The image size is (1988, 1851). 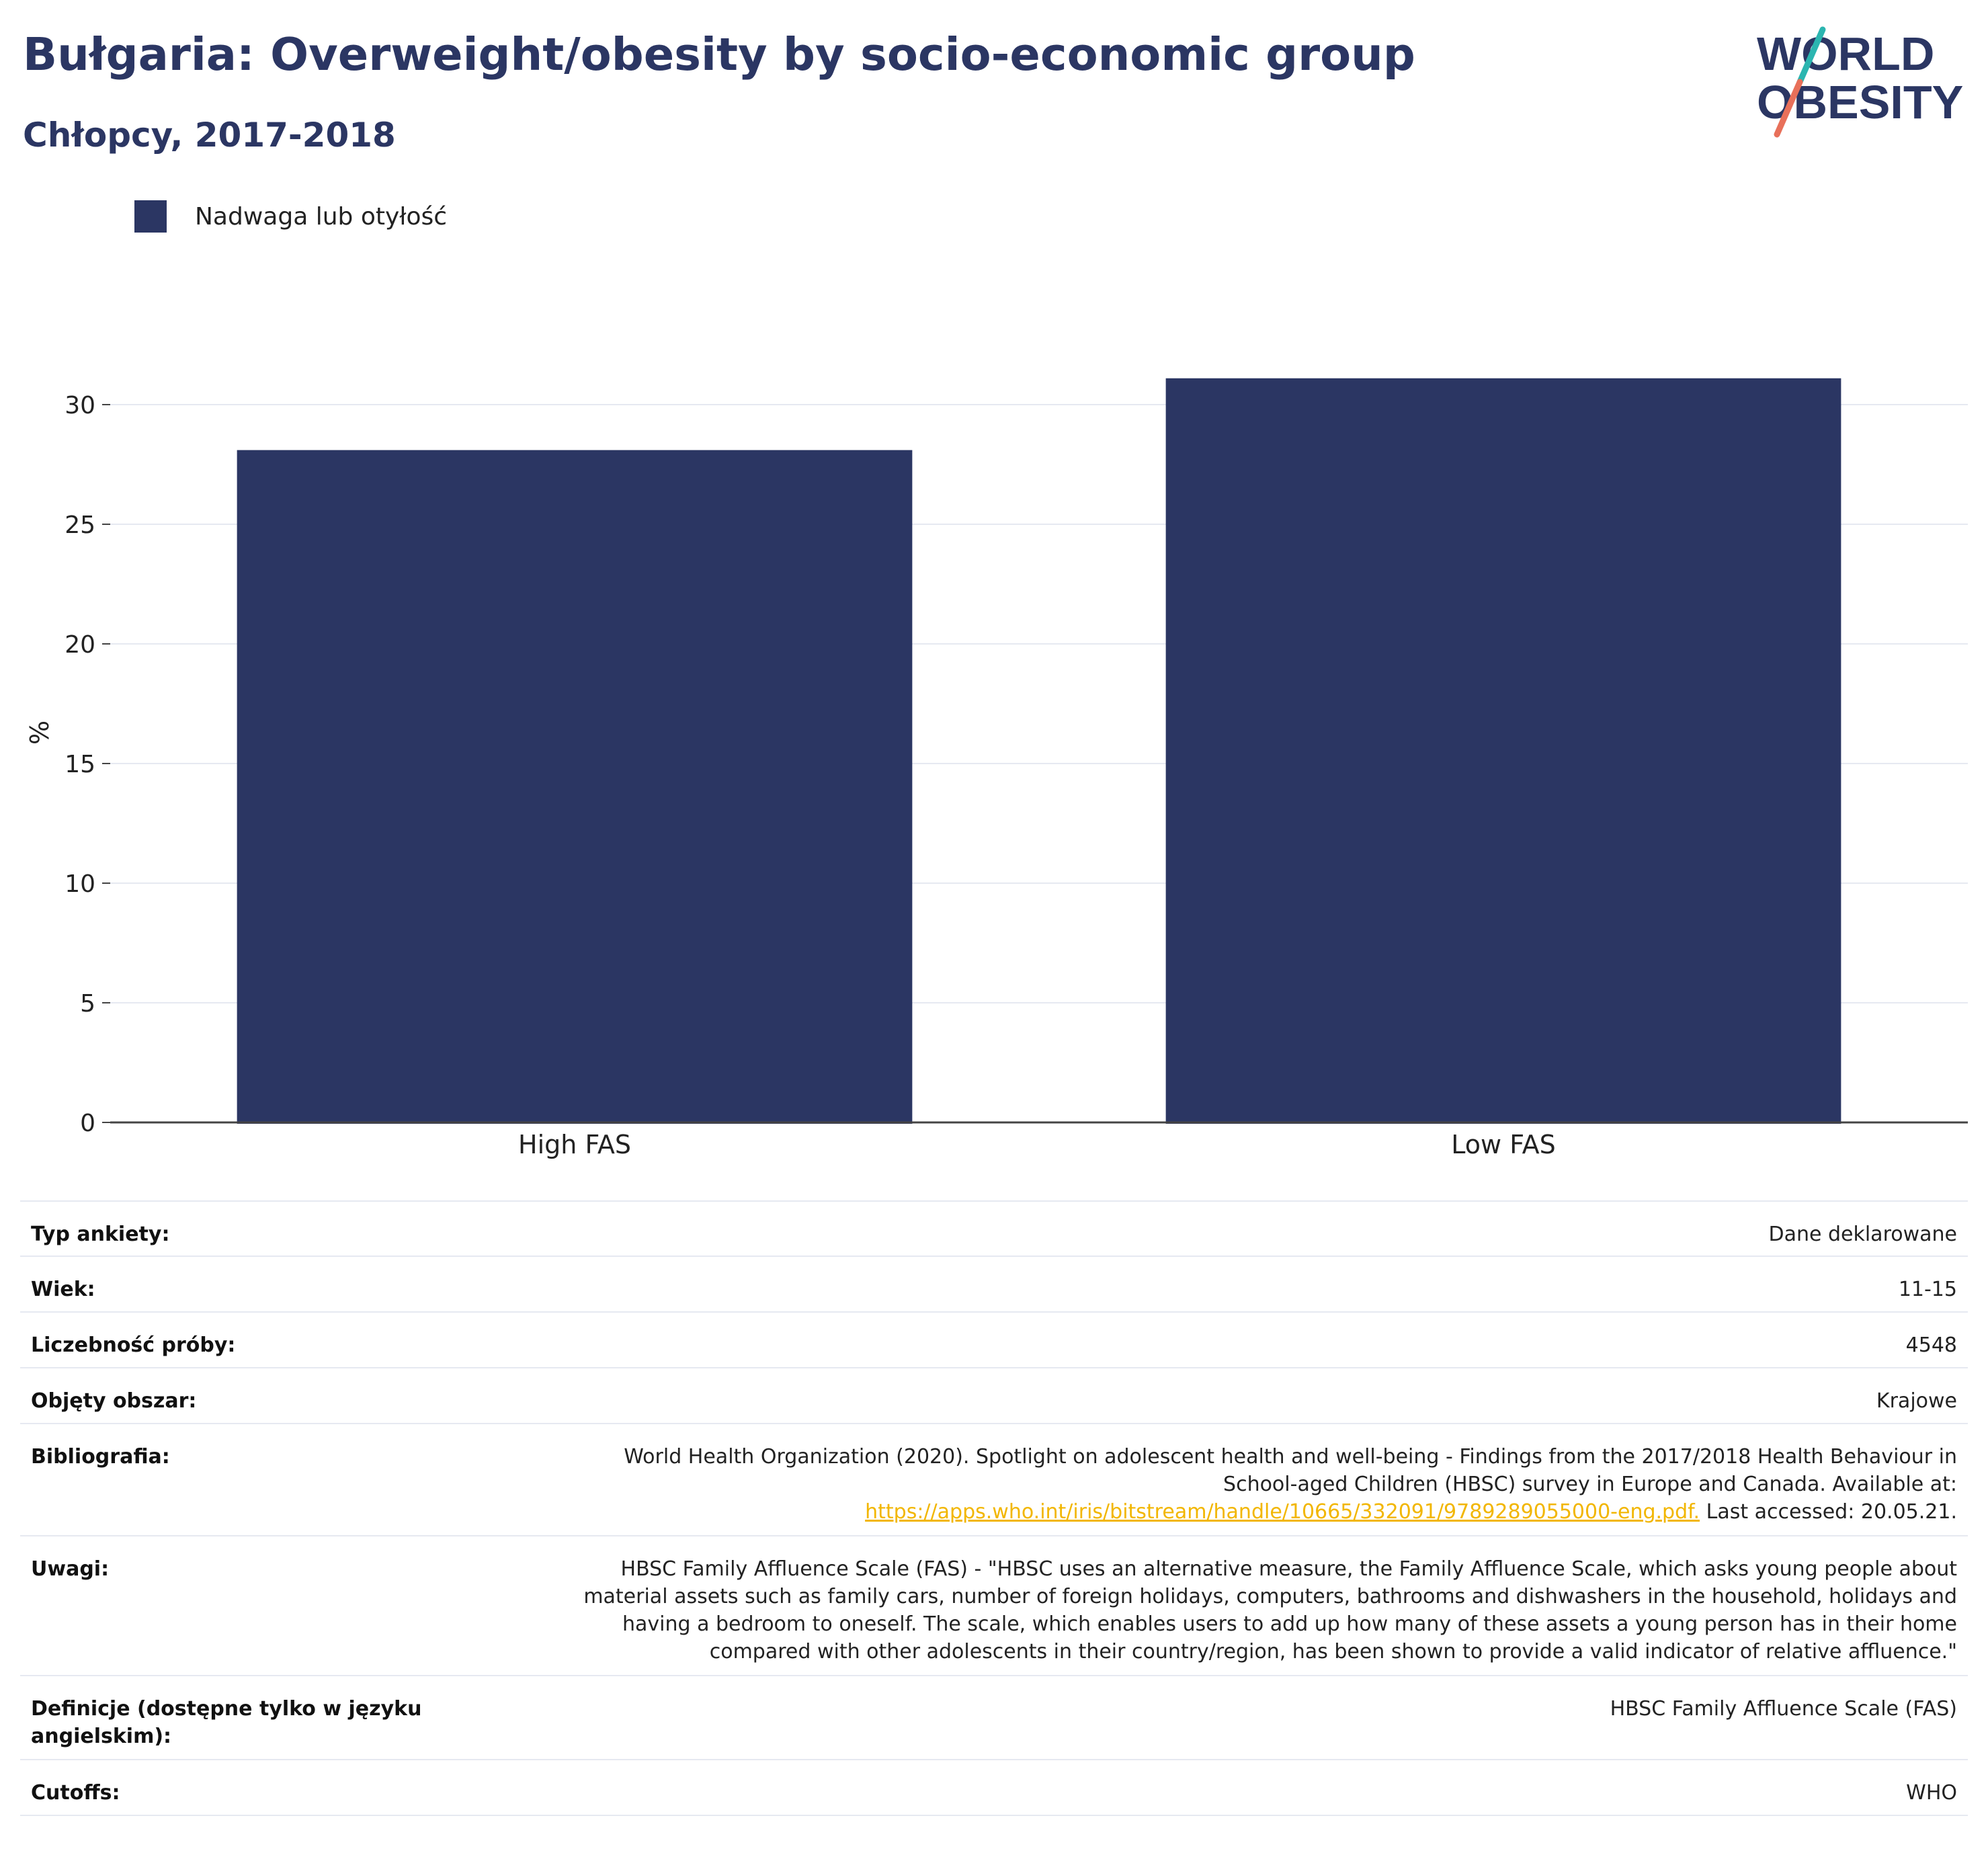 What do you see at coordinates (80, 884) in the screenshot?
I see `y-tick-label: 10` at bounding box center [80, 884].